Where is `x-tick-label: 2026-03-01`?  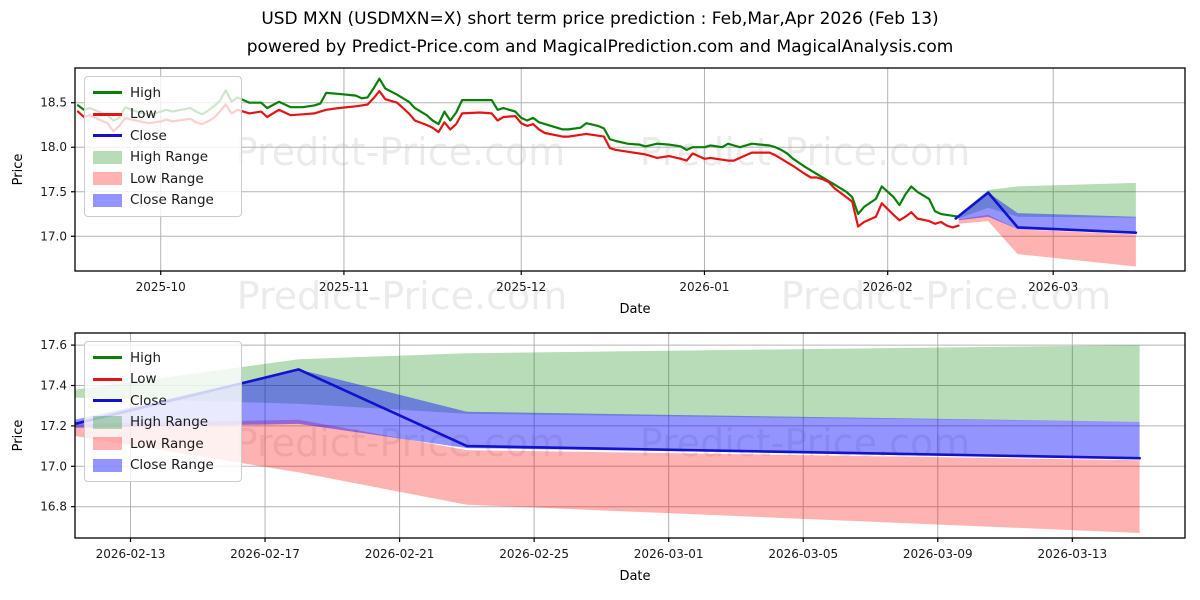
x-tick-label: 2026-03-01 is located at coordinates (669, 554).